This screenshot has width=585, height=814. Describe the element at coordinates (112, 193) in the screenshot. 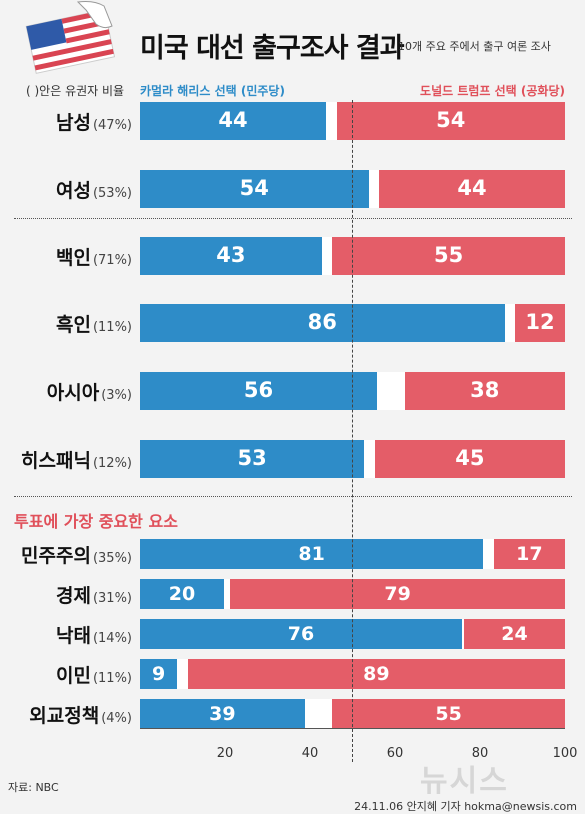

I see `row-label-share: (53%)` at that location.